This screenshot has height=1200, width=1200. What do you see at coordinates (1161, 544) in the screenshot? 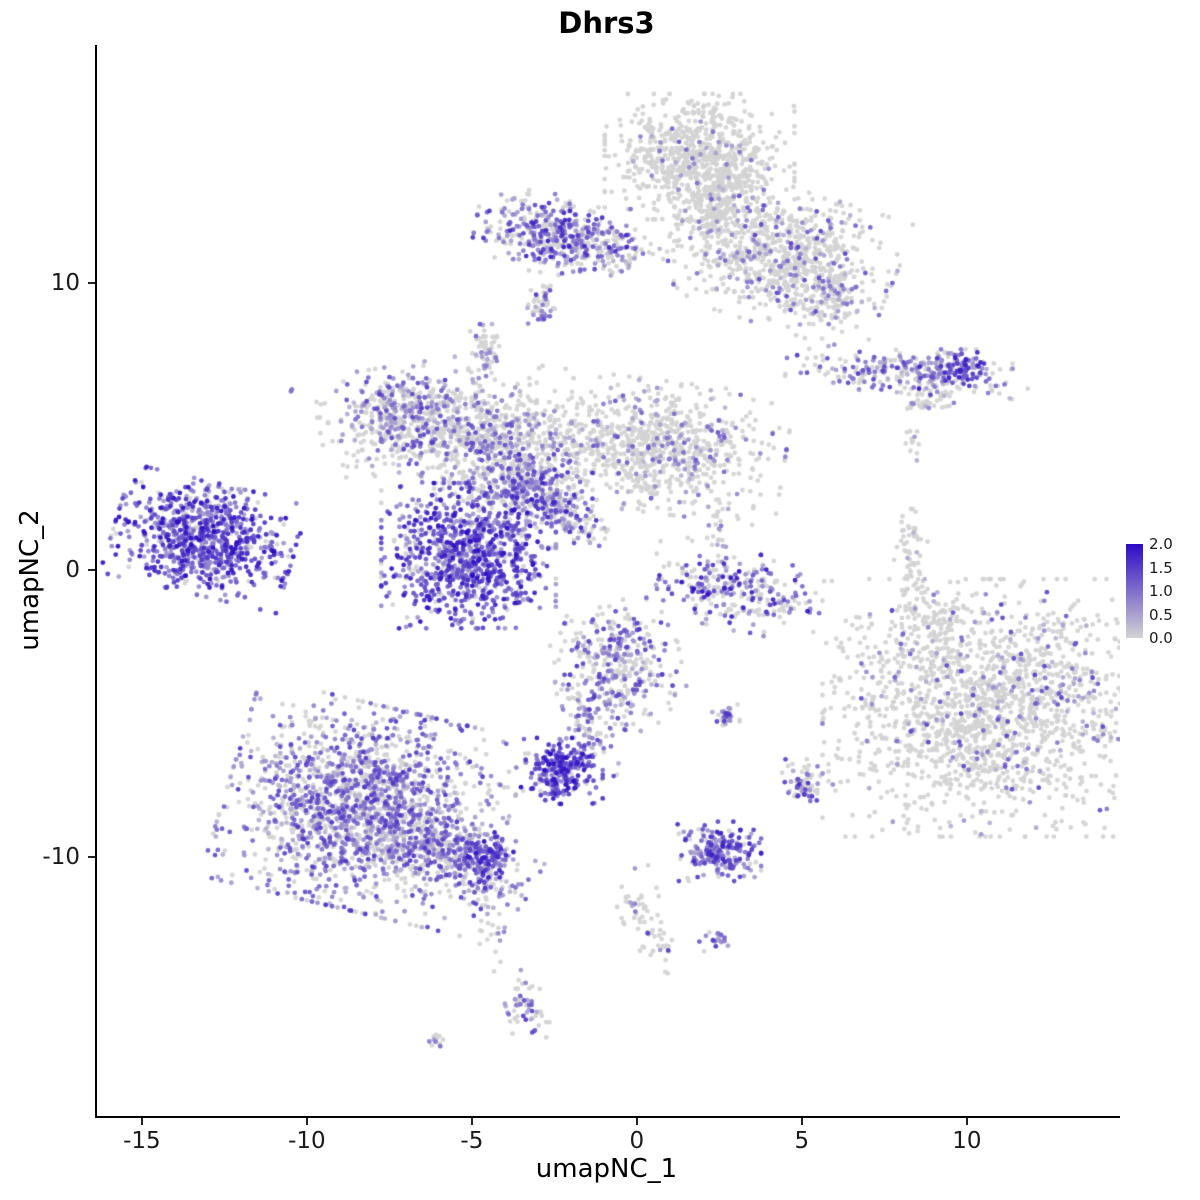
I see `legend-tick-label: 2.0` at bounding box center [1161, 544].